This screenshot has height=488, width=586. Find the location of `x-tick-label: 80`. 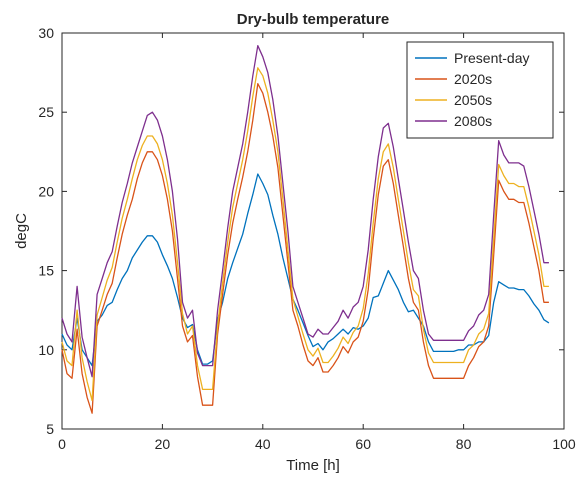

x-tick-label: 80 is located at coordinates (464, 444).